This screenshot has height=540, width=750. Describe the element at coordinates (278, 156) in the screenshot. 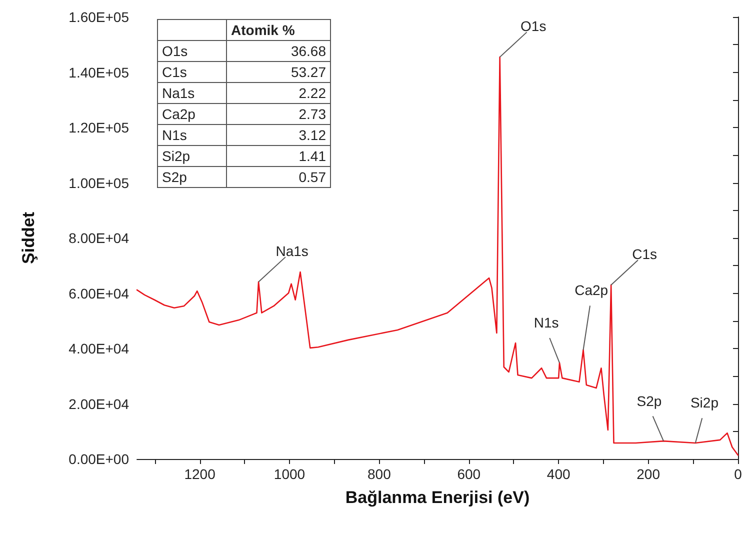

I see `annotation: 1.41` at that location.